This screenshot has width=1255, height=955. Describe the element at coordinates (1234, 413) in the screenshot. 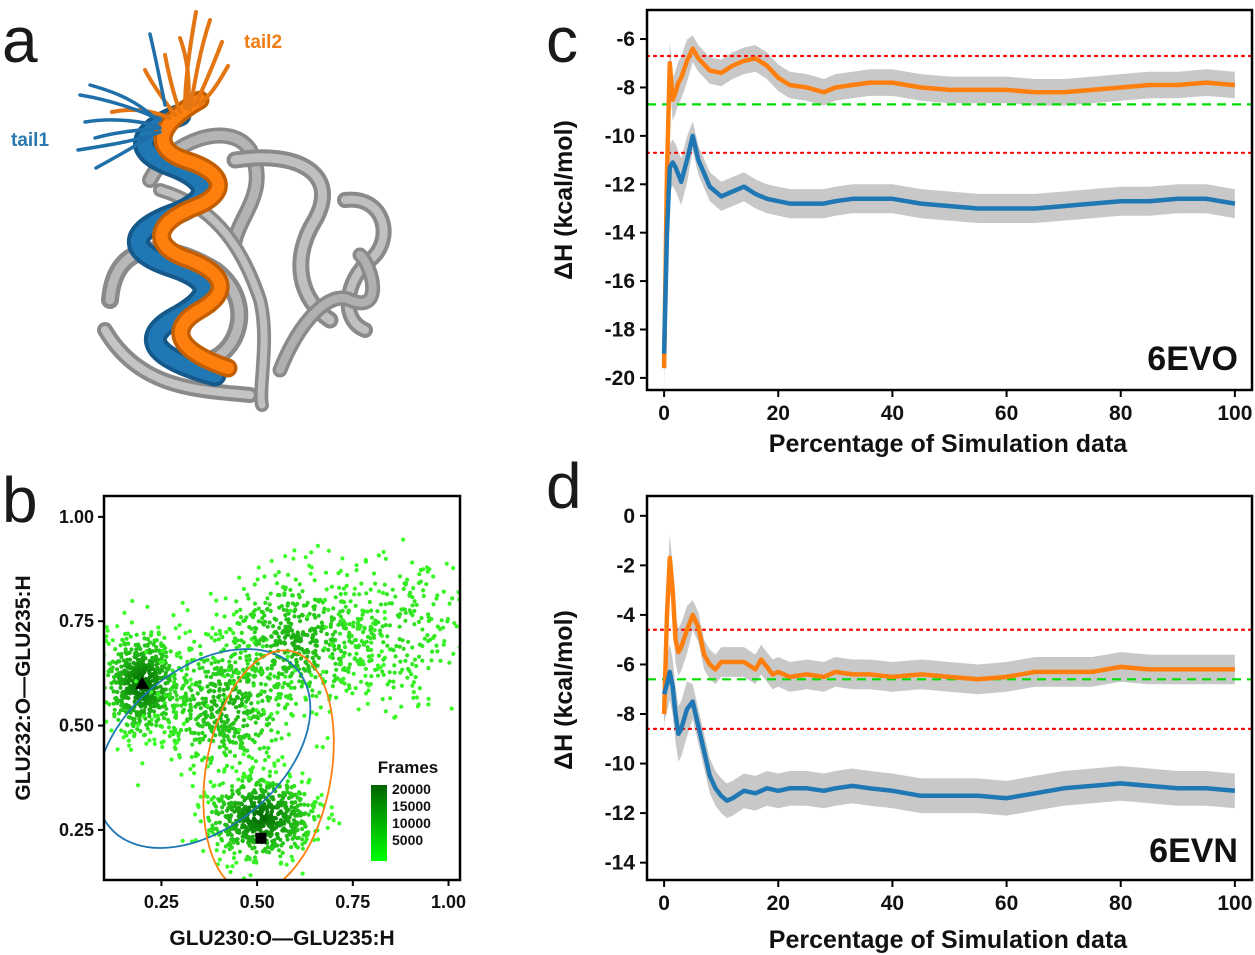

I see `c-x-tick-label-5: 100` at that location.